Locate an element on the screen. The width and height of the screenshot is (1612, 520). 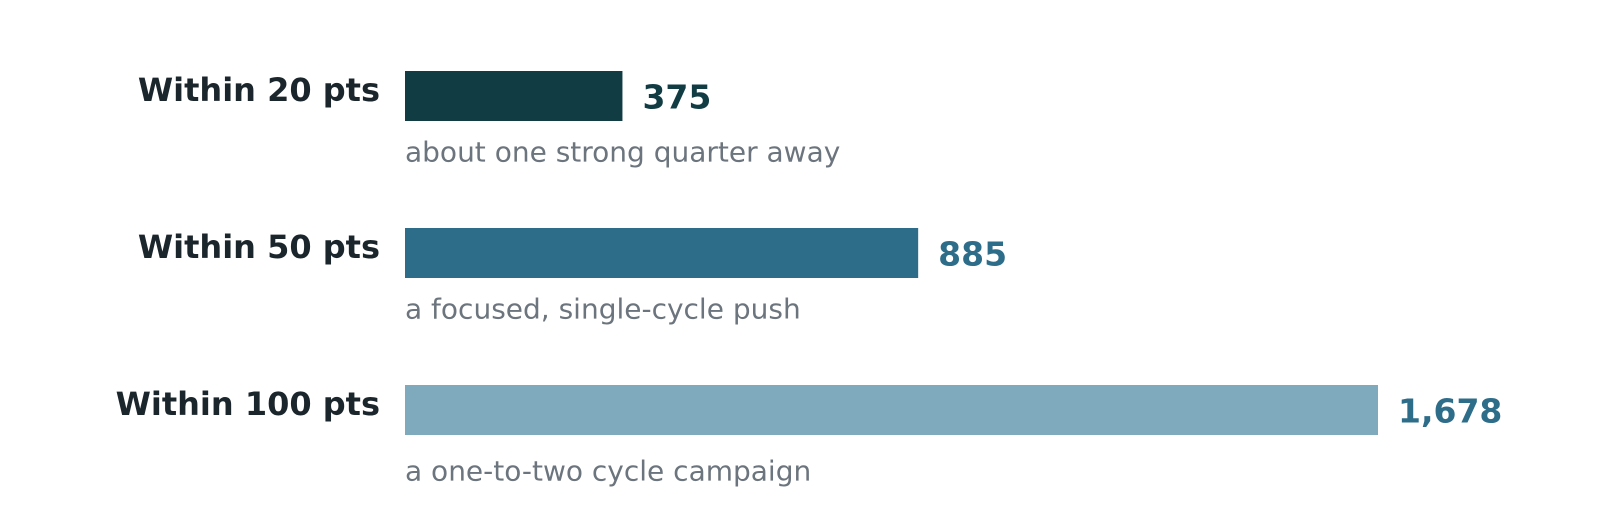
annotation: a focused, single-cycle push is located at coordinates (603, 309).